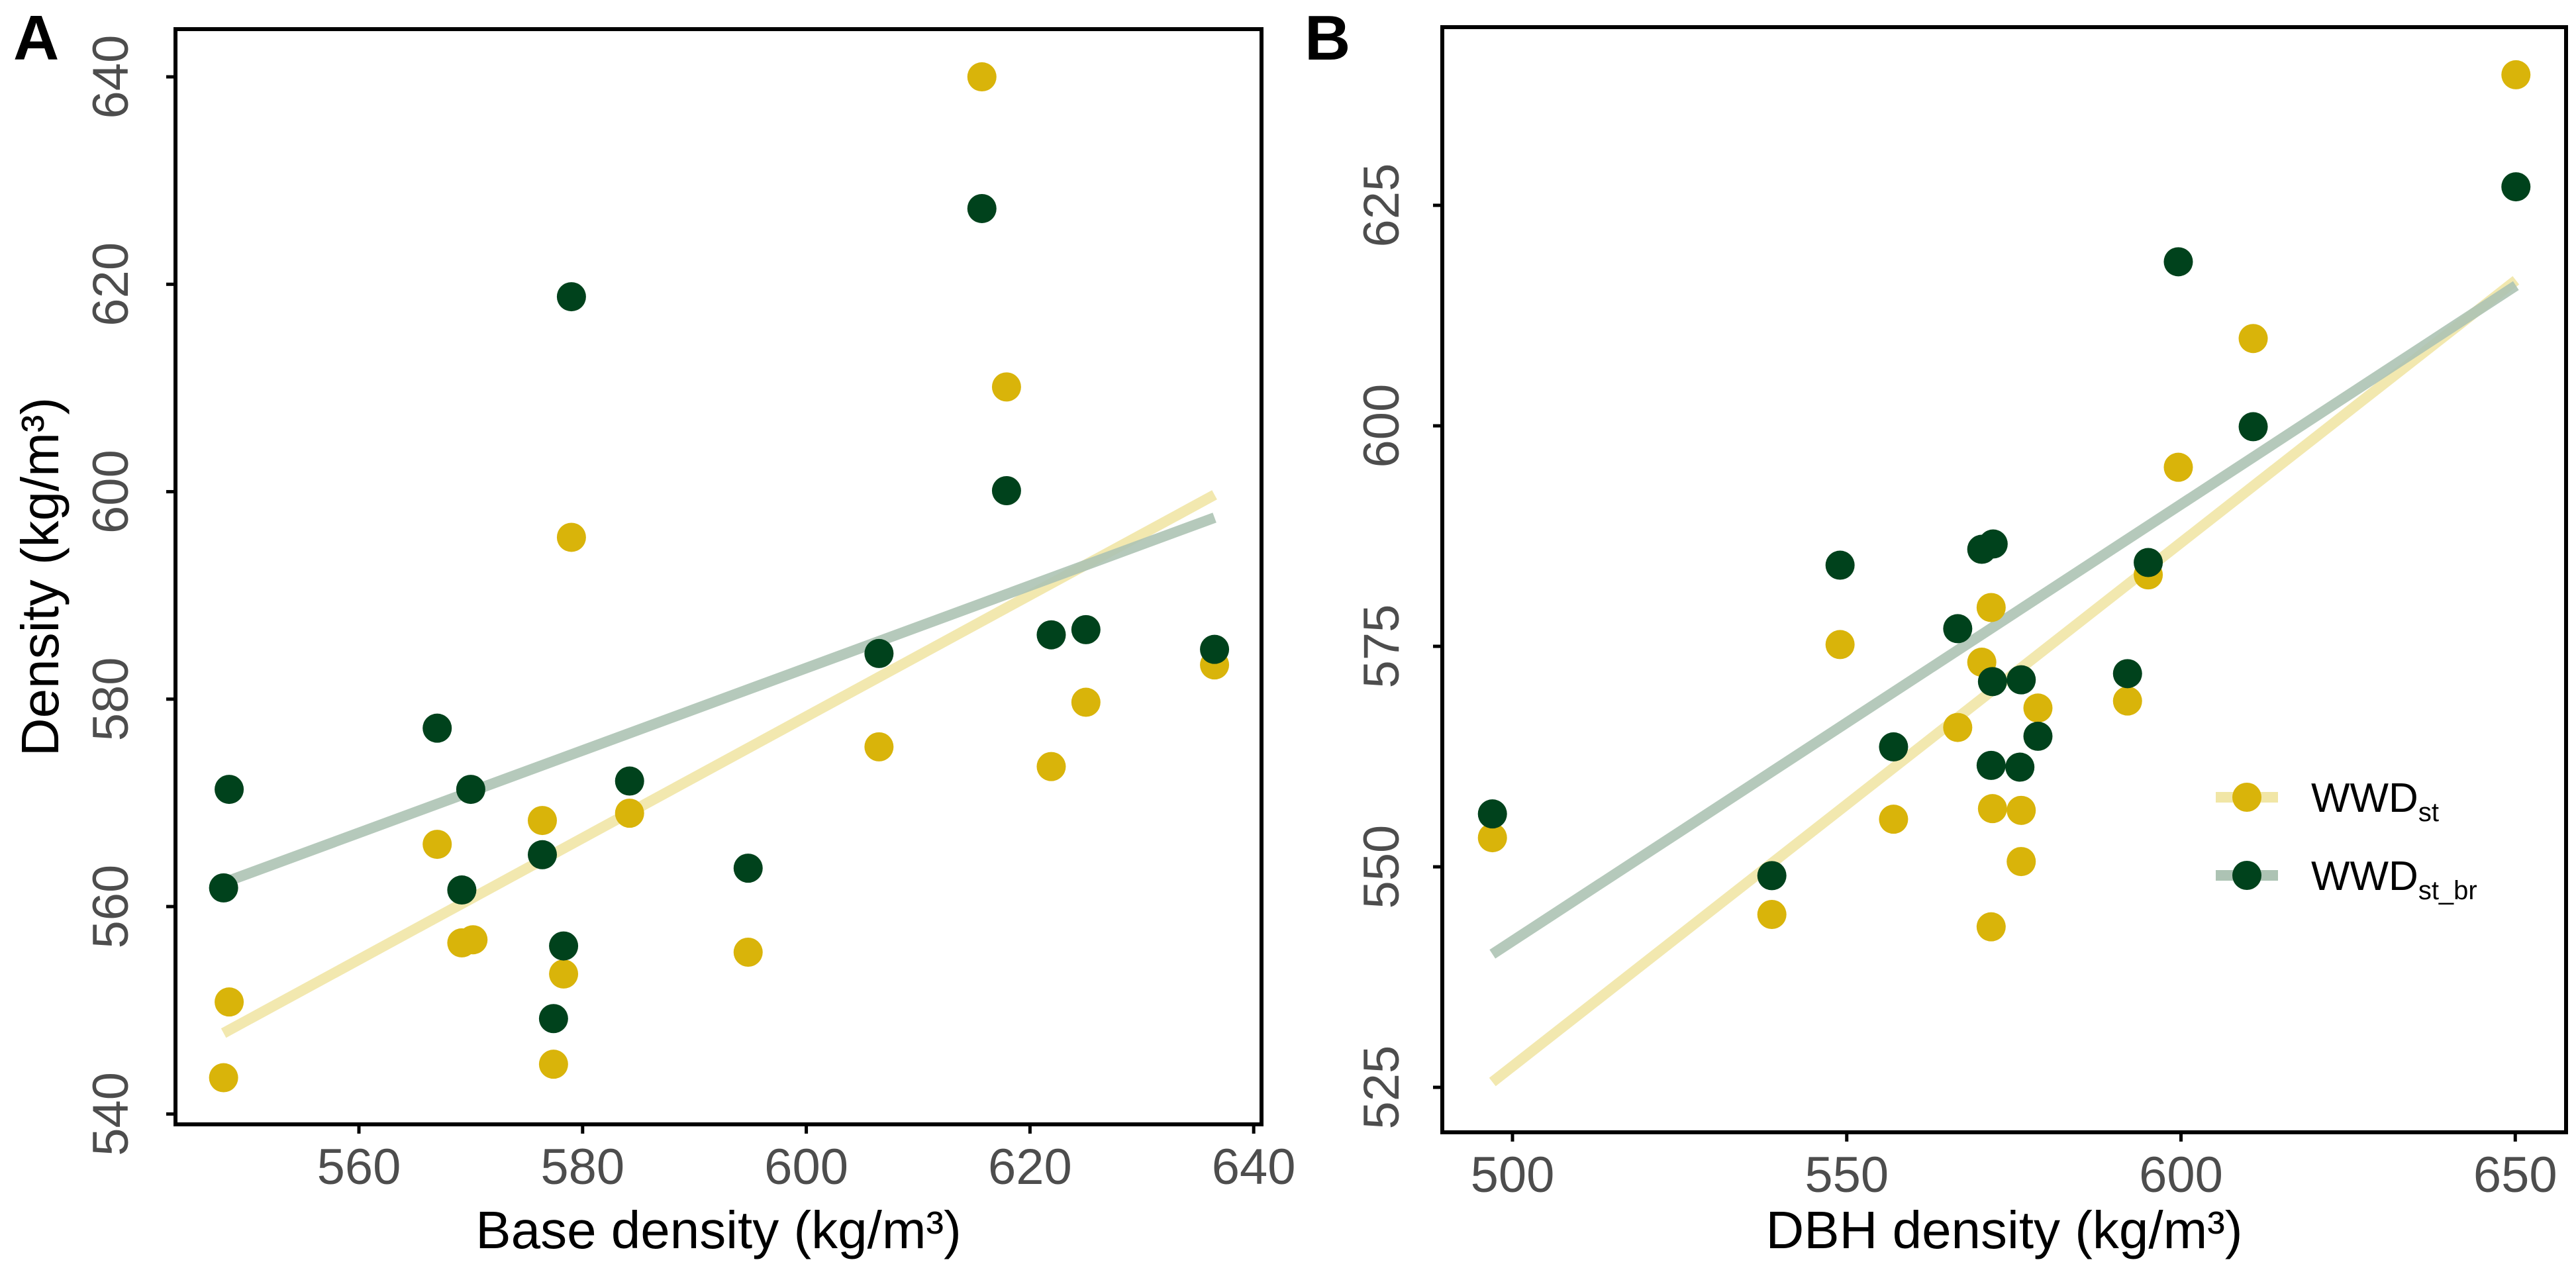  I want to click on y-tick-label: 525, so click(1382, 1088).